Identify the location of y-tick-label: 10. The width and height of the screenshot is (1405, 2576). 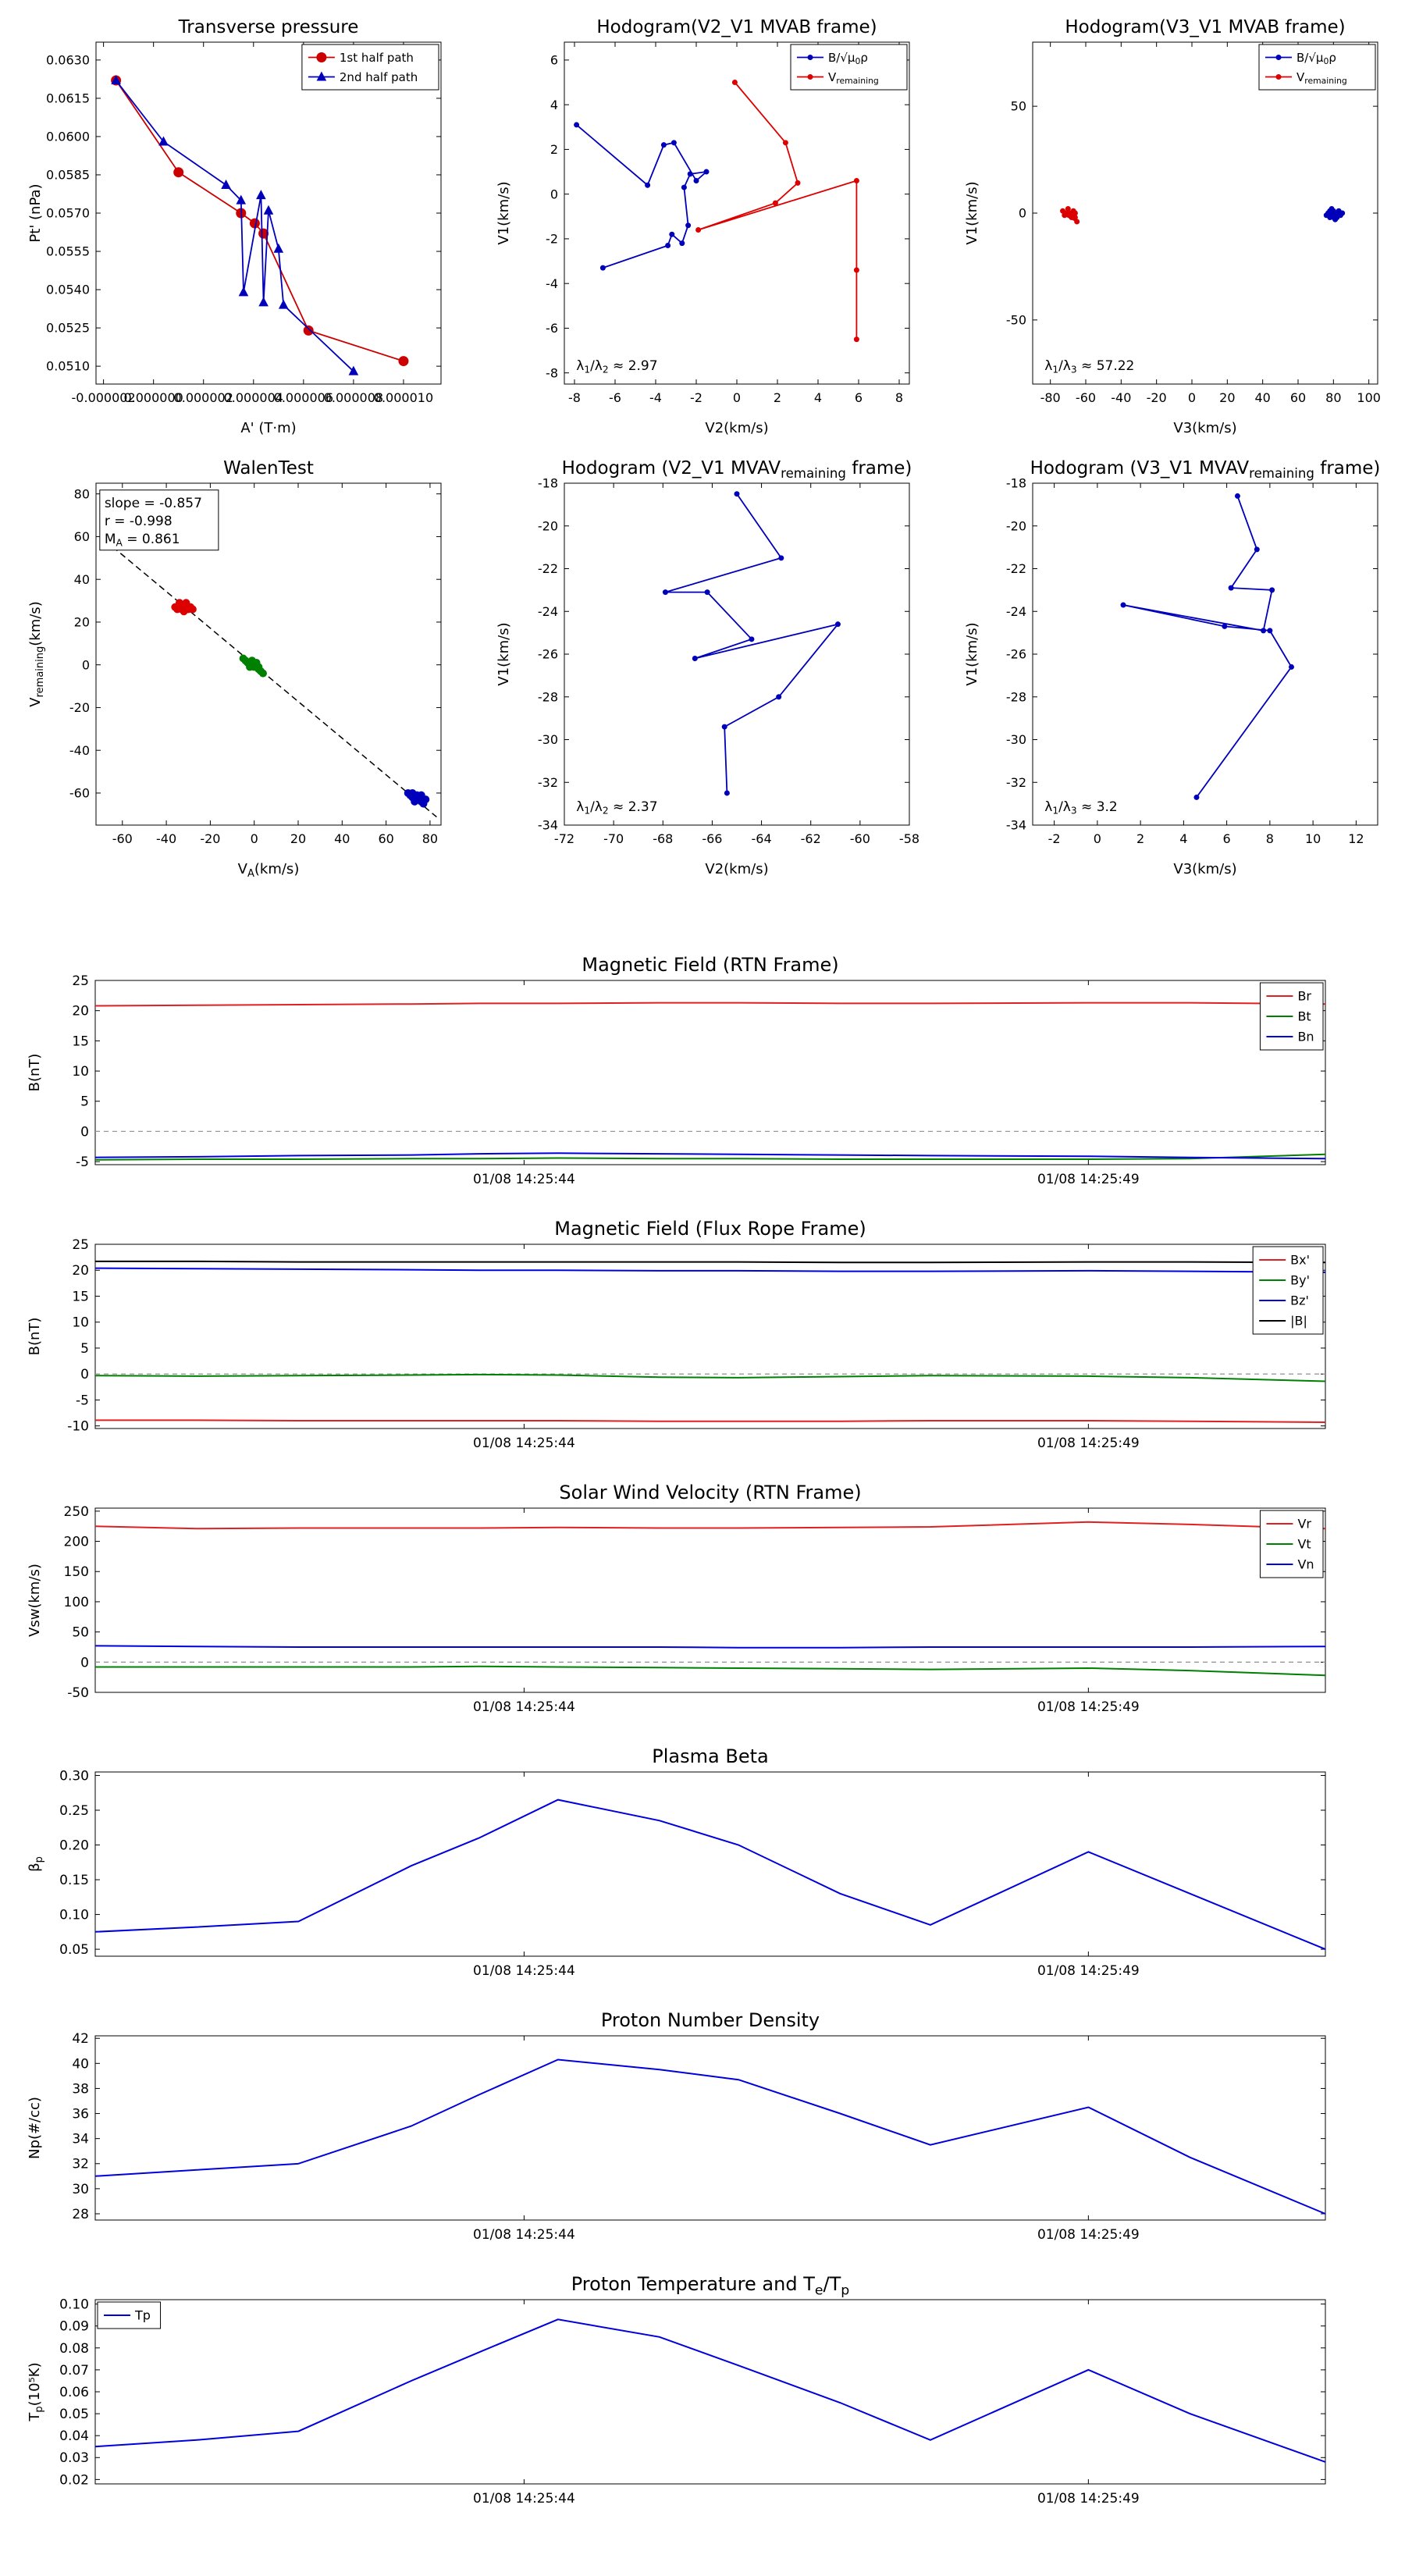
(81, 1072).